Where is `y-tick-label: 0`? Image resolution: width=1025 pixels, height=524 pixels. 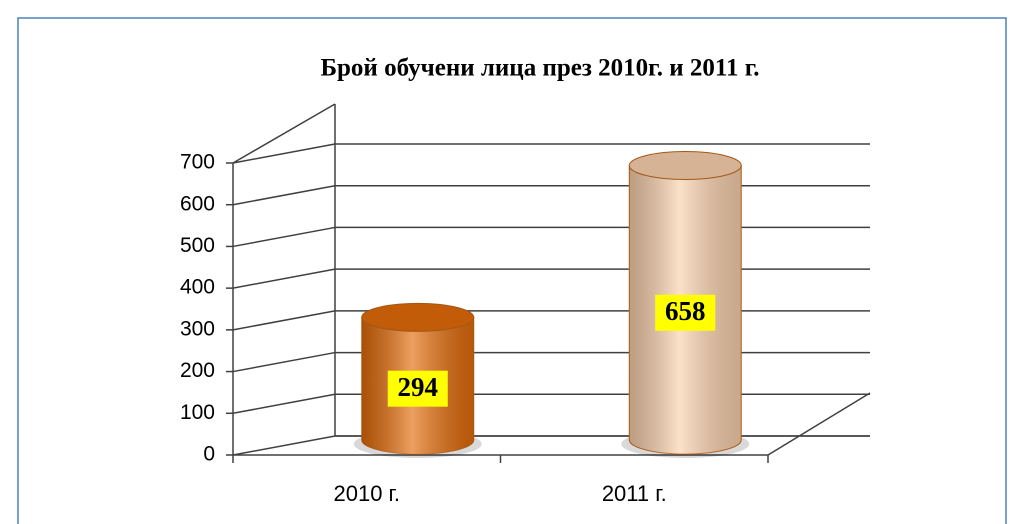
y-tick-label: 0 is located at coordinates (209, 454).